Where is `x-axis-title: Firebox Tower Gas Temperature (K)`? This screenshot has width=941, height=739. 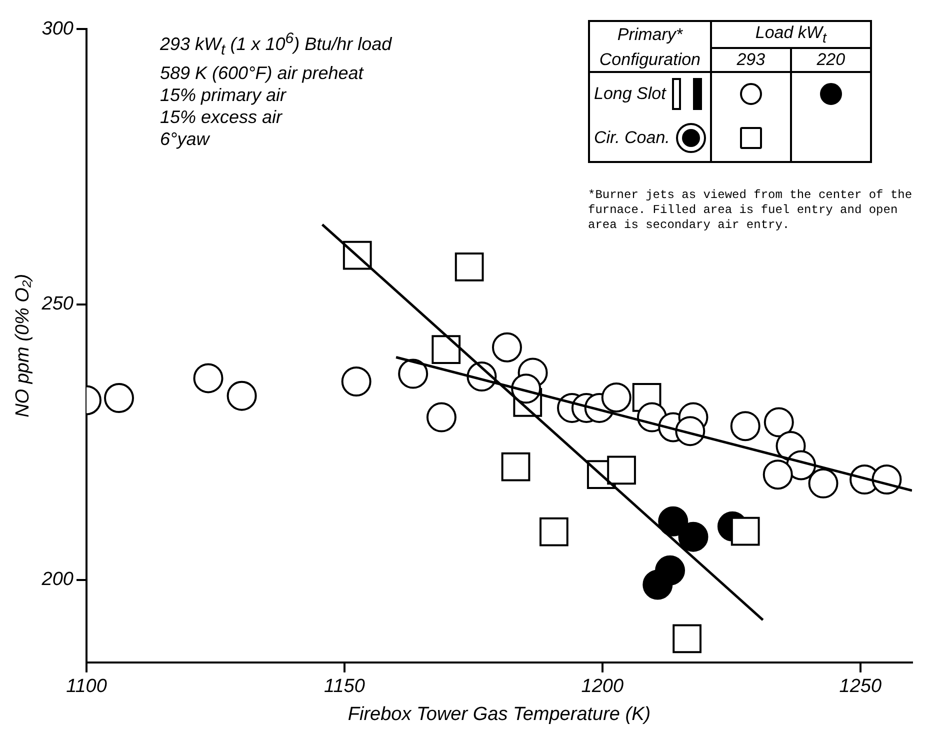
x-axis-title: Firebox Tower Gas Temperature (K) is located at coordinates (499, 714).